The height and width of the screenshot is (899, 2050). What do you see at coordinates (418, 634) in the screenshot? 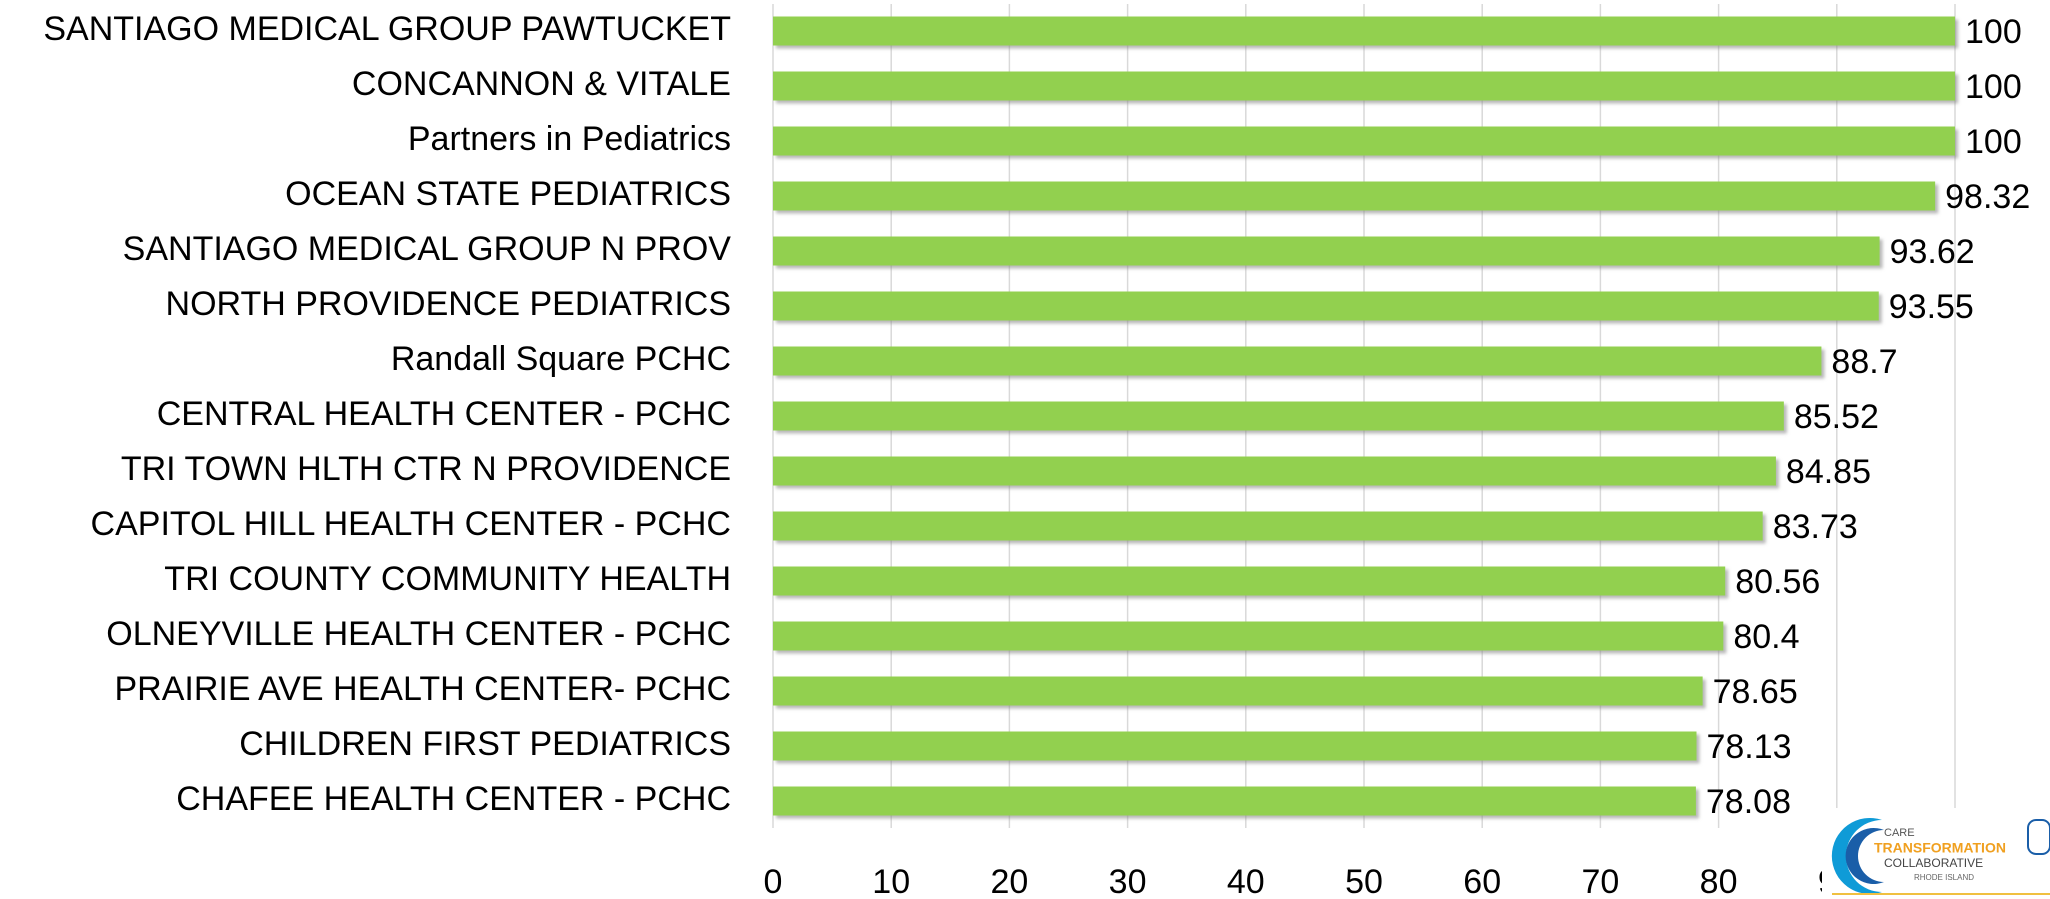
I see `y-tick-label: OLNEYVILLE HEALTH CENTER - PCHC` at bounding box center [418, 634].